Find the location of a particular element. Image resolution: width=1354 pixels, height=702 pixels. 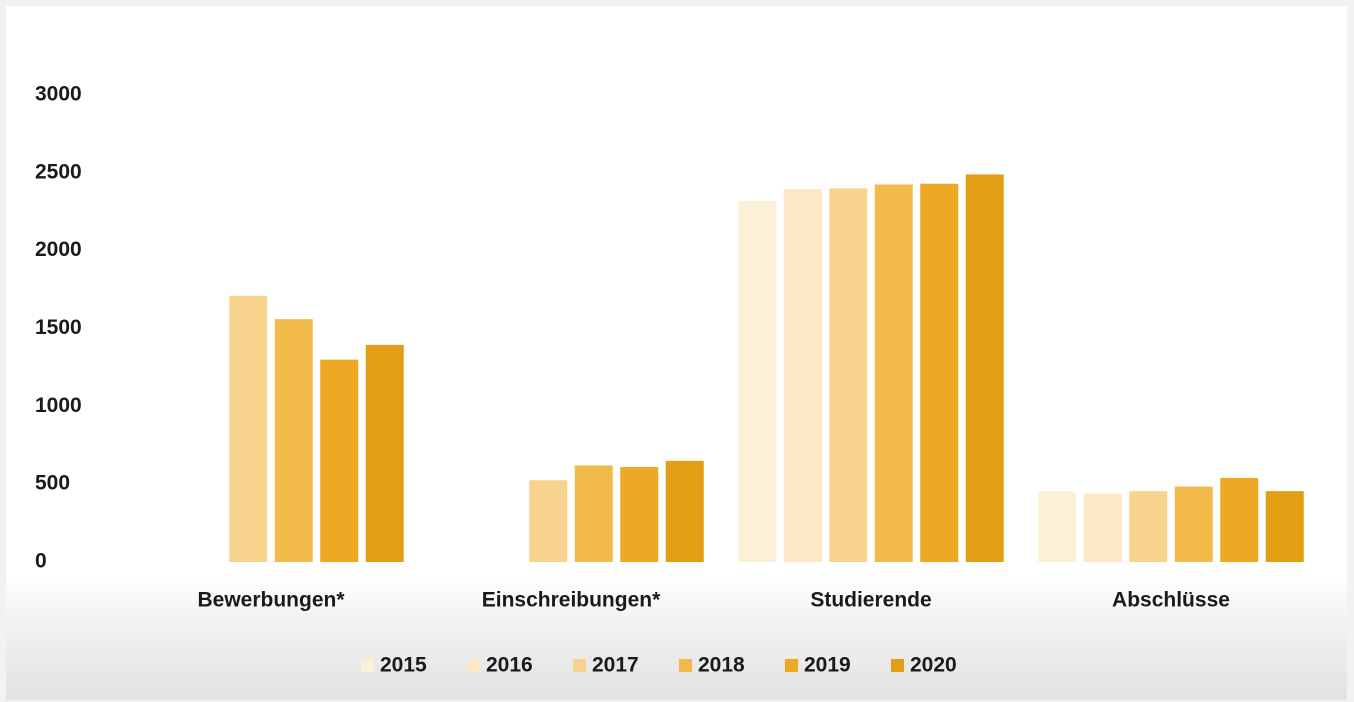

y-tick-label: 2500 is located at coordinates (58, 171).